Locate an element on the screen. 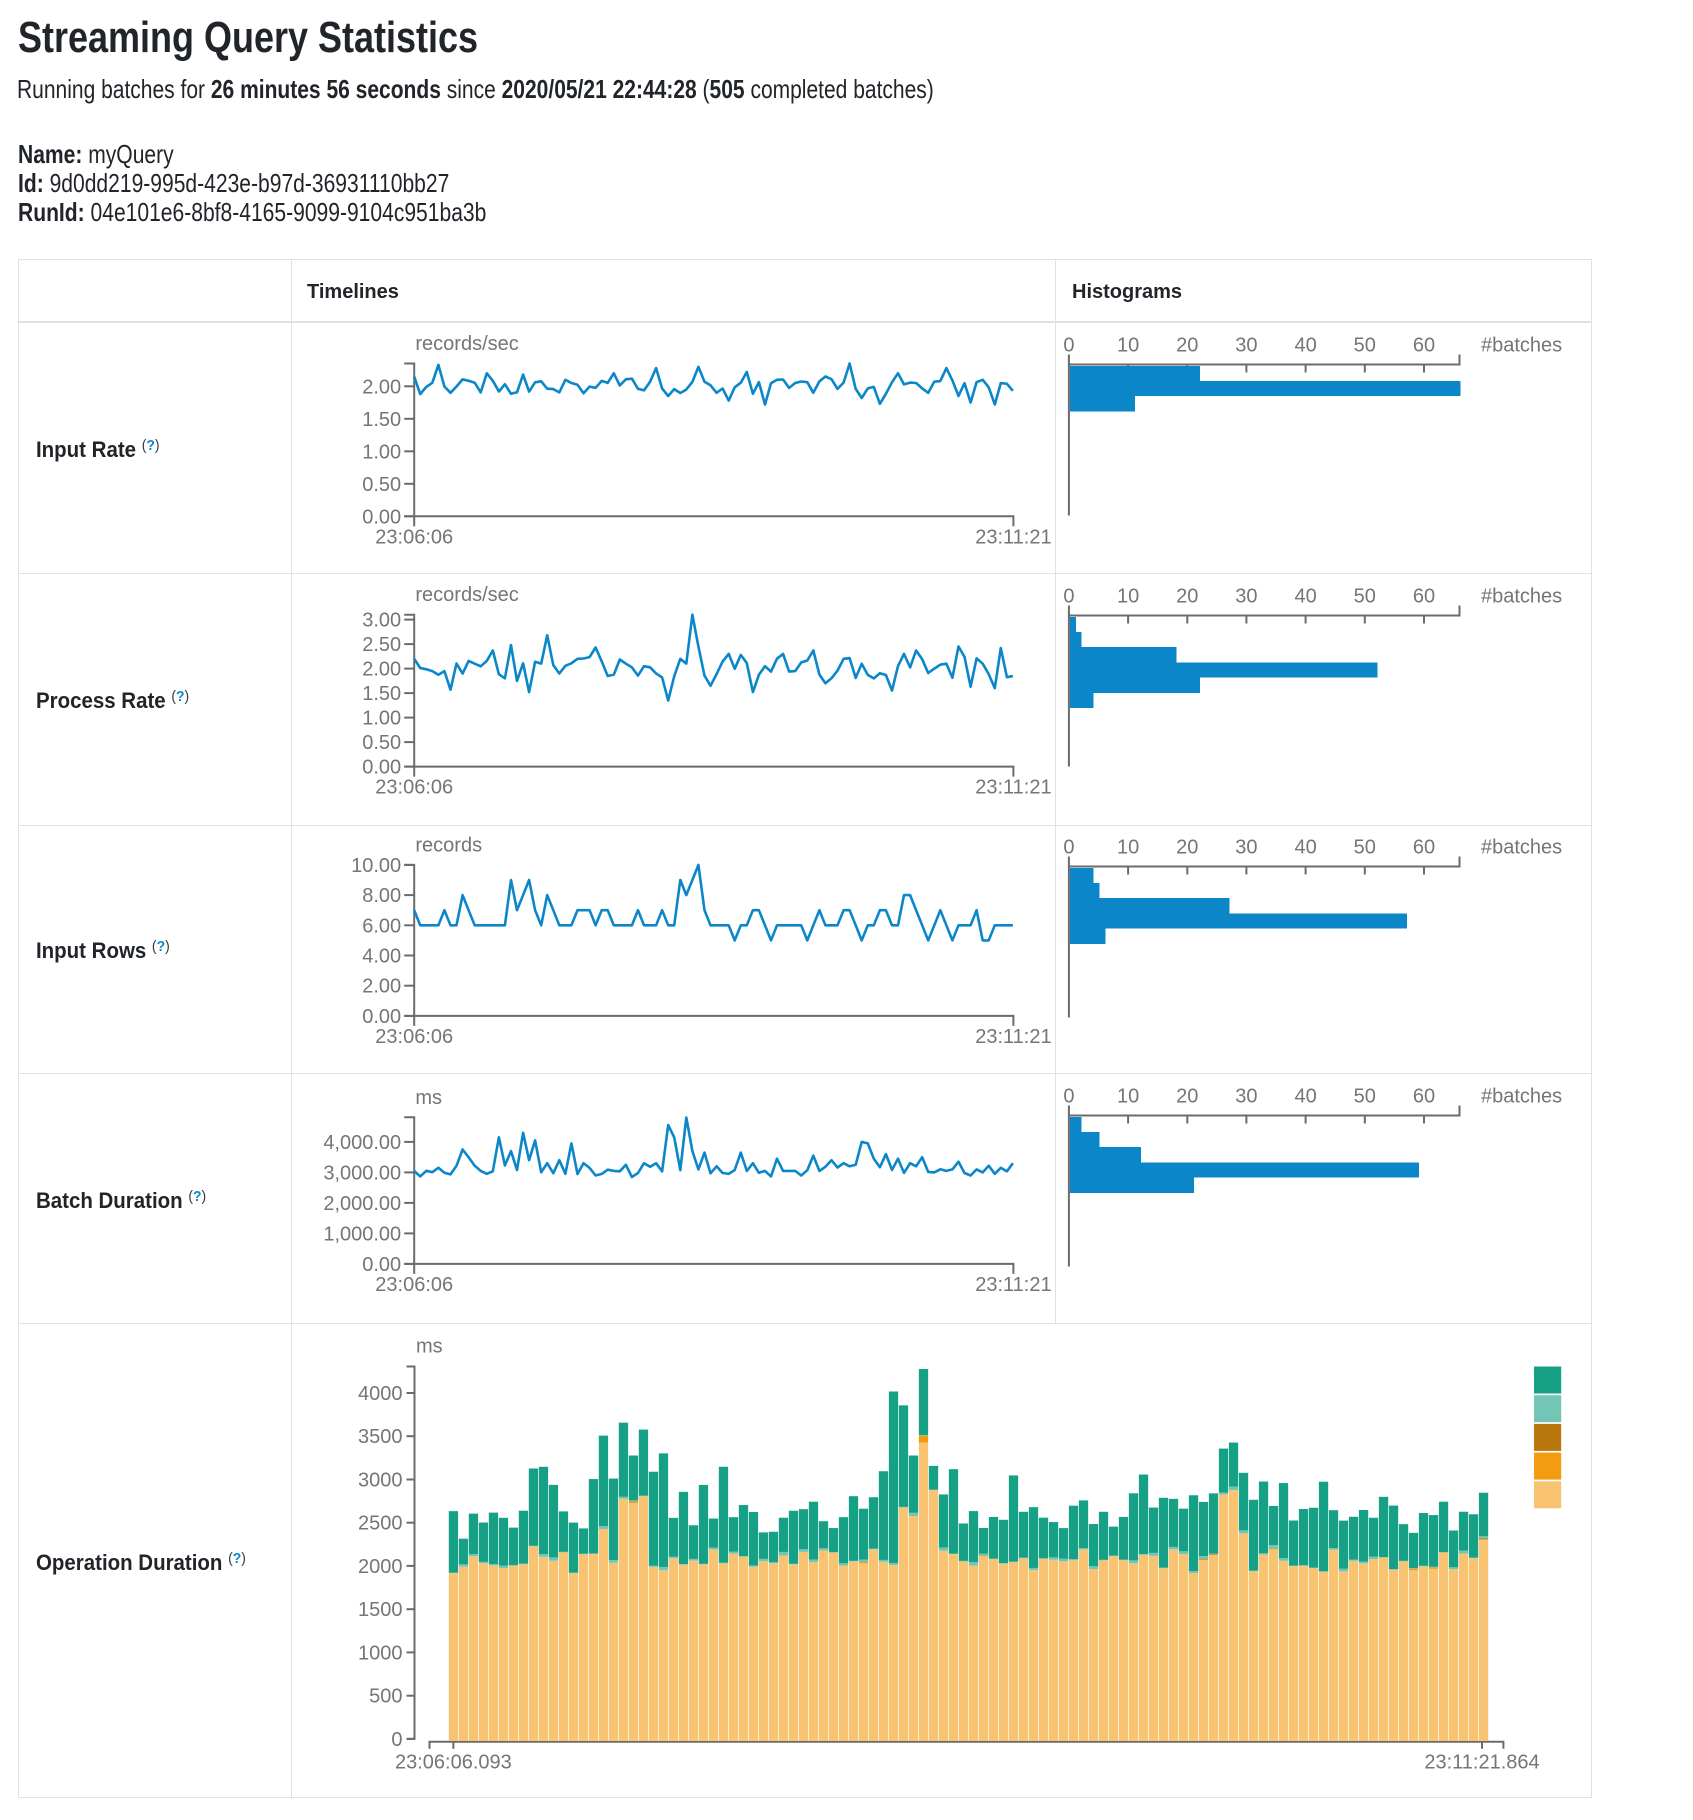  svg-text: 3.00 is located at coordinates (381, 620).